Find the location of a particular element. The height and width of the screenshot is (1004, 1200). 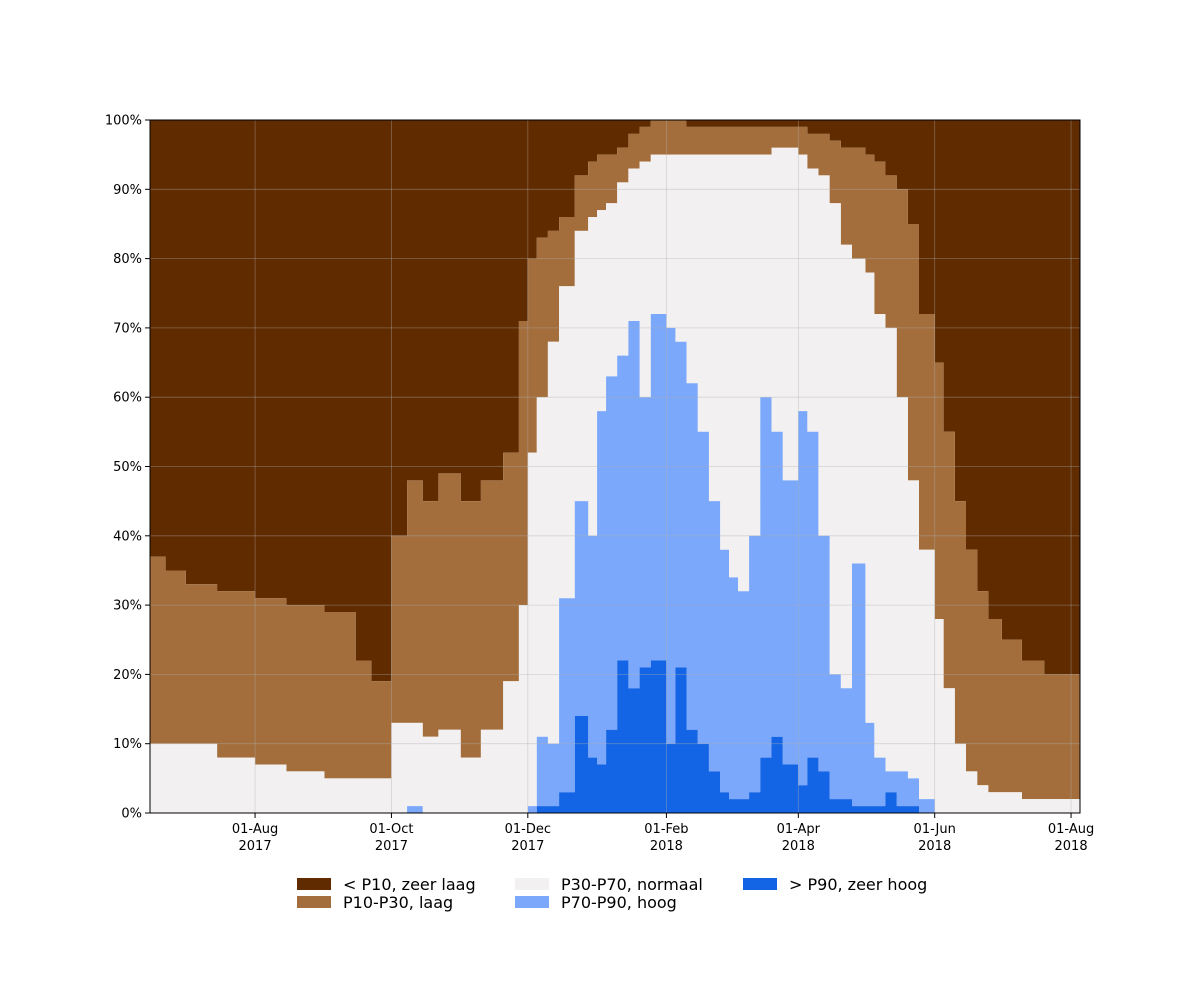

x-tick-label-date: 01-Dec is located at coordinates (528, 829).